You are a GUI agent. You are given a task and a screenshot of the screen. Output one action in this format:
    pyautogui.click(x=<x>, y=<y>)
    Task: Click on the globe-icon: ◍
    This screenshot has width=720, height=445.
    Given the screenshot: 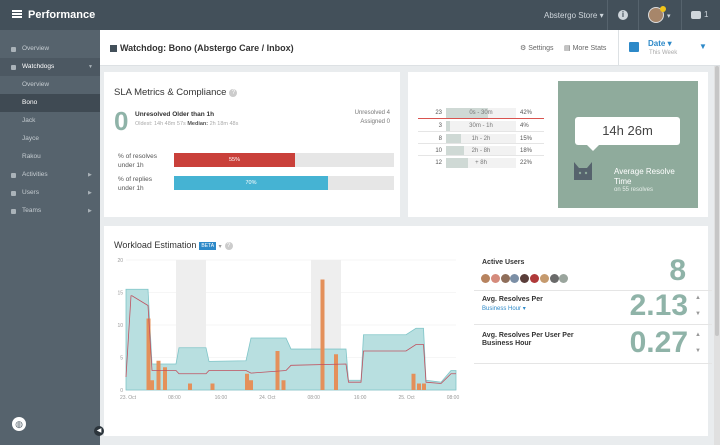 What is the action you would take?
    pyautogui.click(x=19, y=424)
    